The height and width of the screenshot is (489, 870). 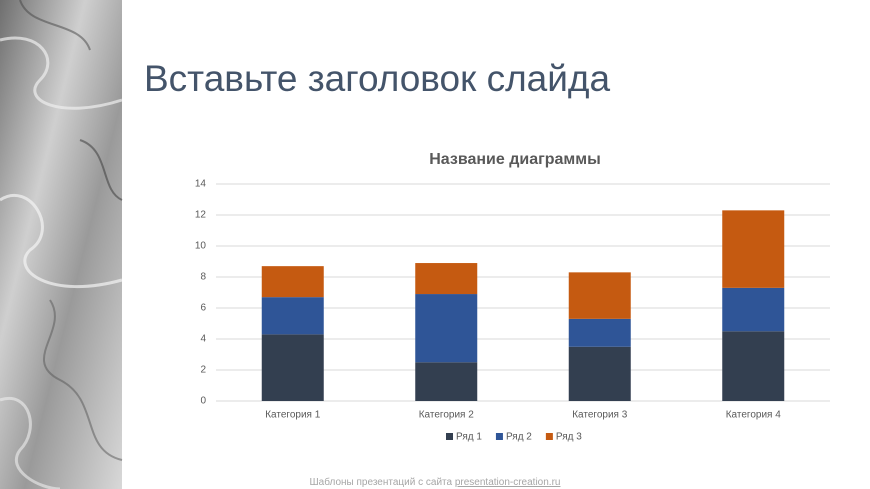 What do you see at coordinates (447, 415) in the screenshot?
I see `x-tick-label: Категория 2` at bounding box center [447, 415].